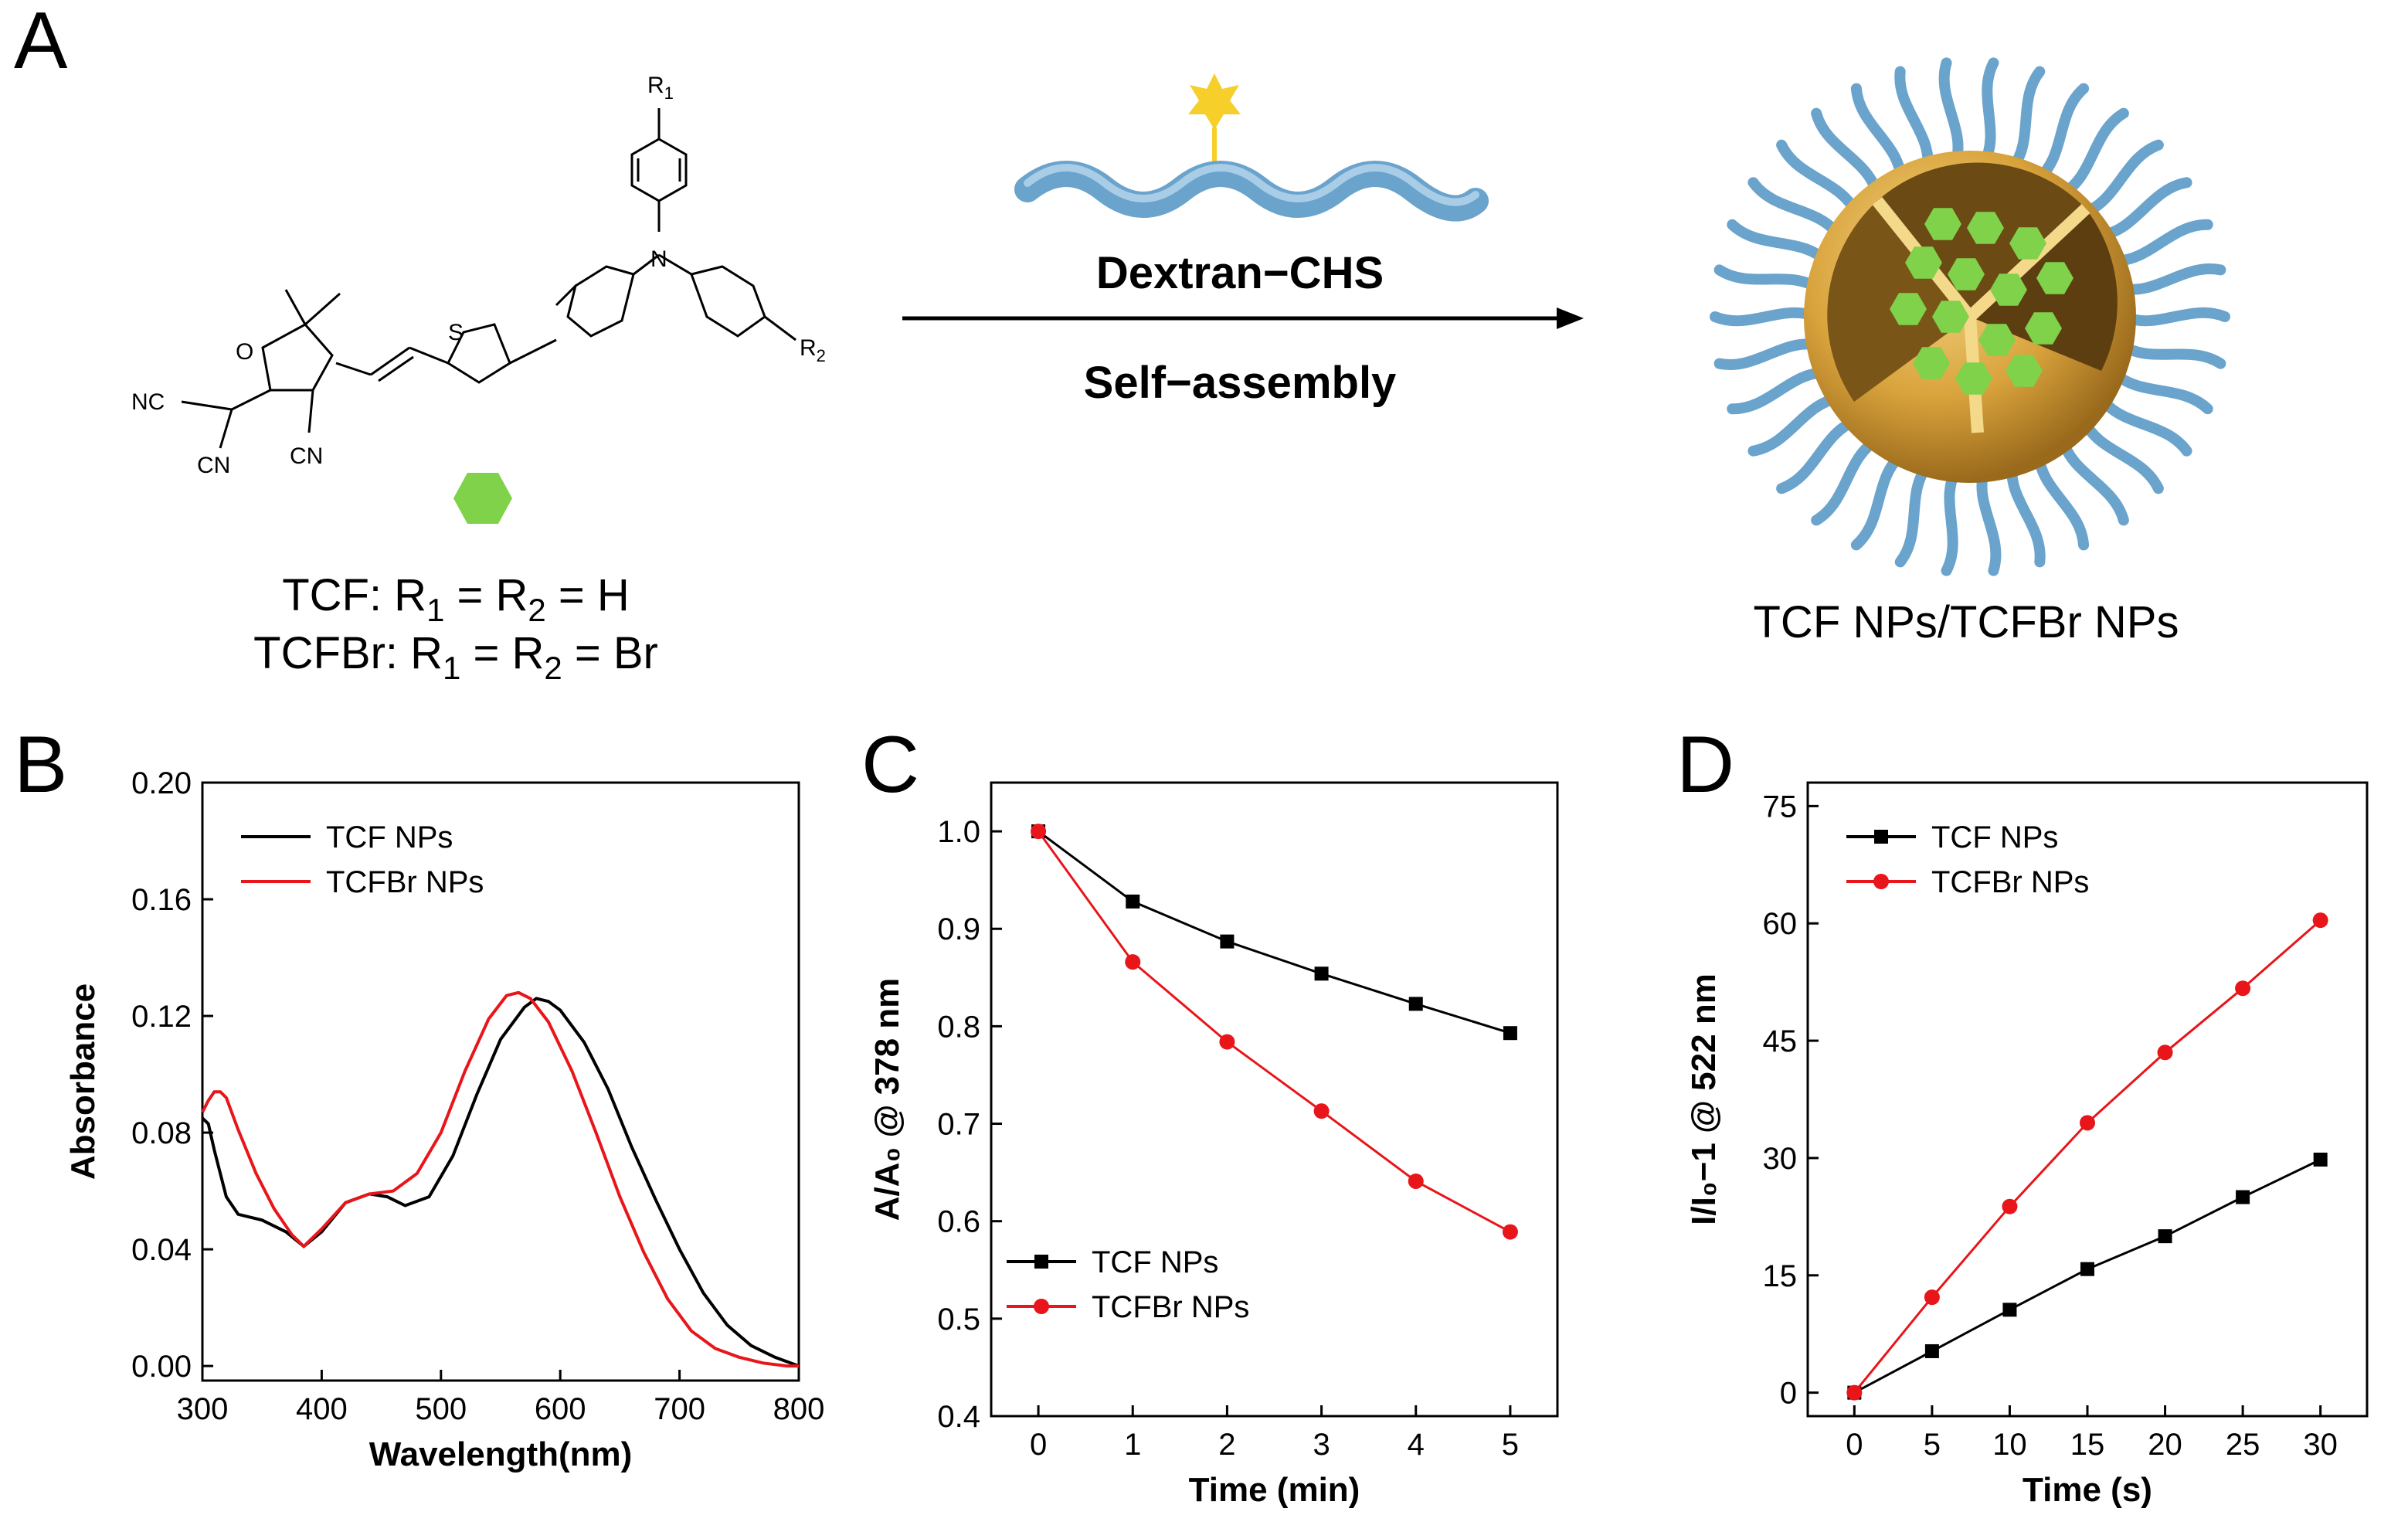  I want to click on x-tick-label: 10, so click(2009, 1445).